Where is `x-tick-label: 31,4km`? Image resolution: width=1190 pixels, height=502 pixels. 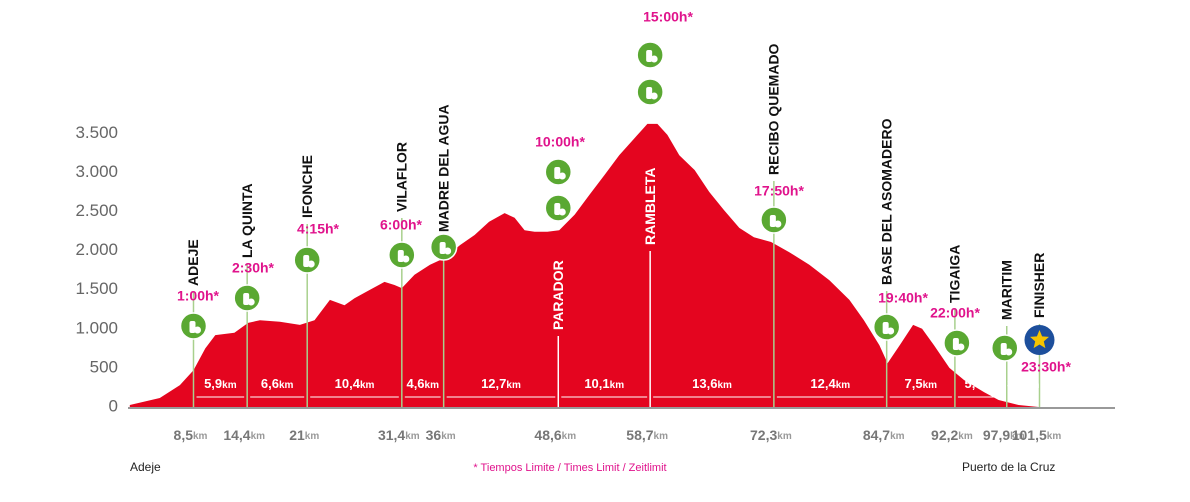
x-tick-label: 31,4km is located at coordinates (399, 435).